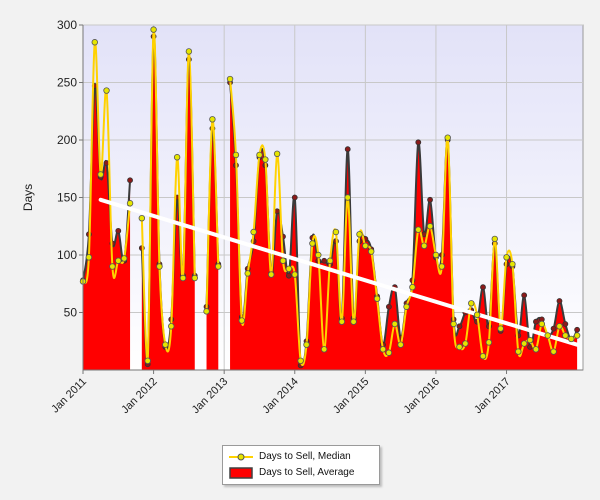 This screenshot has width=600, height=500. Describe the element at coordinates (69, 396) in the screenshot. I see `x-tick-label: Jan 2011` at that location.